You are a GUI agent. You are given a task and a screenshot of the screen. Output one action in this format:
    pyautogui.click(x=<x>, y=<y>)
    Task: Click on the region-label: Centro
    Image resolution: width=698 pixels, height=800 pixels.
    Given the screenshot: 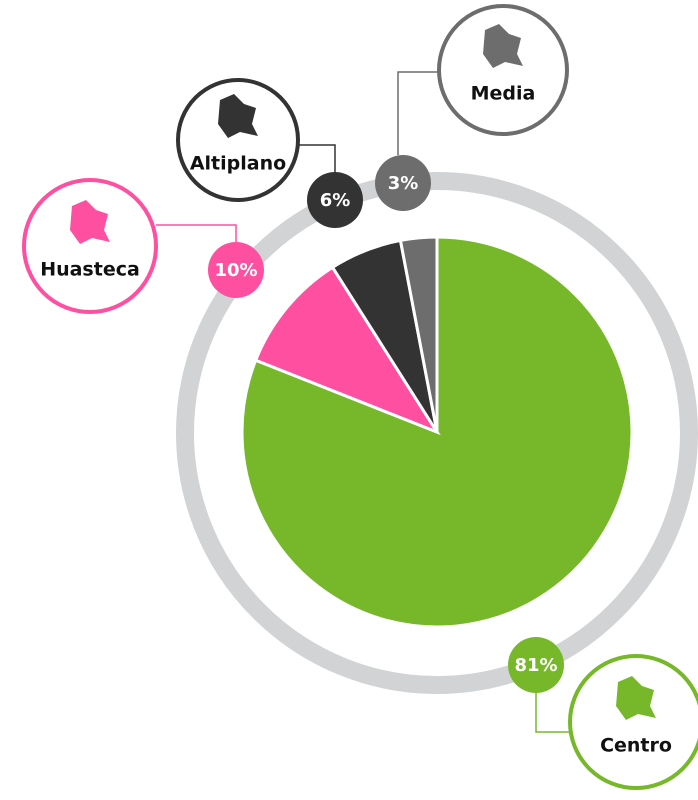 What is the action you would take?
    pyautogui.click(x=636, y=746)
    